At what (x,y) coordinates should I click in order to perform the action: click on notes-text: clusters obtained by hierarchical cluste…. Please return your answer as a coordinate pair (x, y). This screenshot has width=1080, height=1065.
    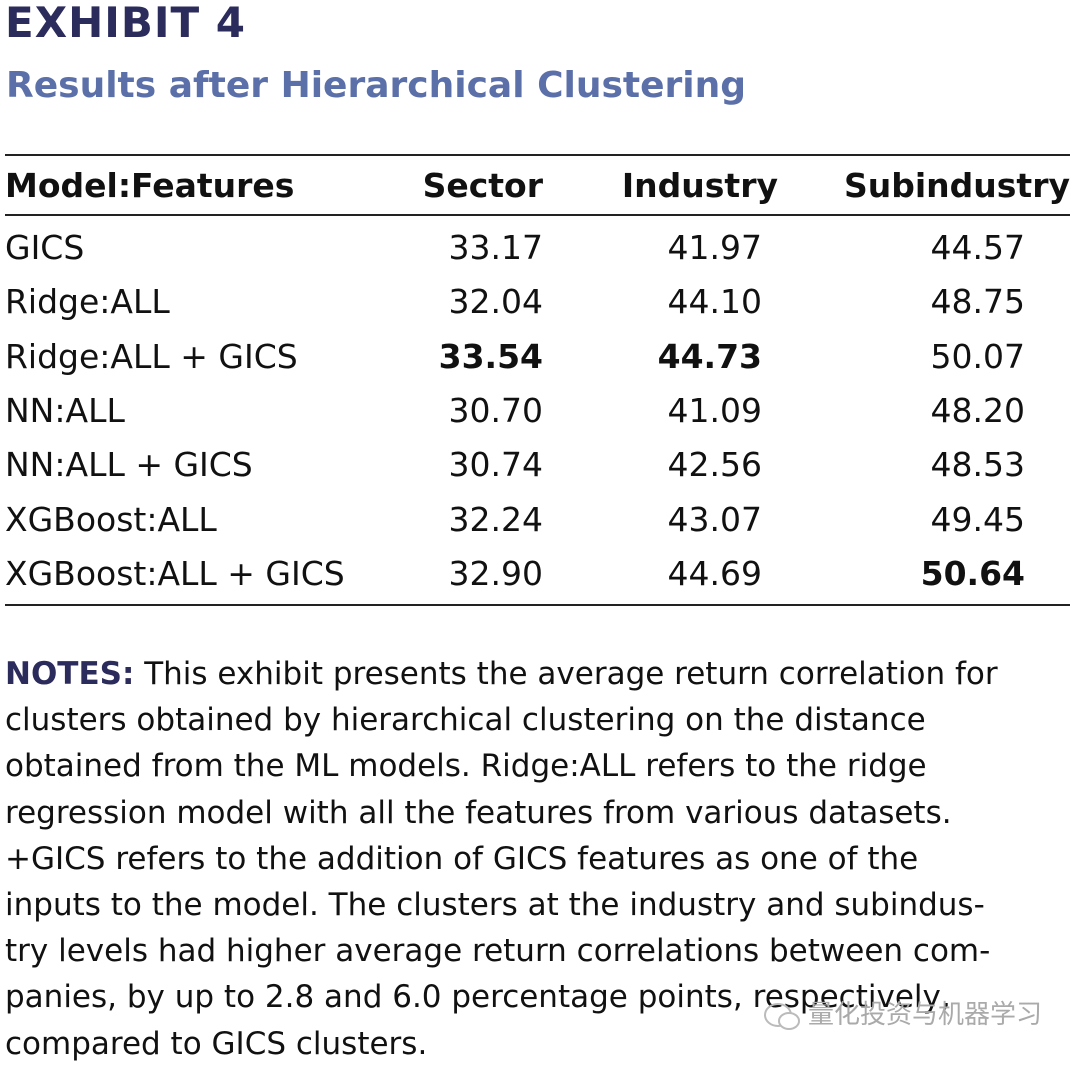
    Looking at the image, I should click on (465, 720).